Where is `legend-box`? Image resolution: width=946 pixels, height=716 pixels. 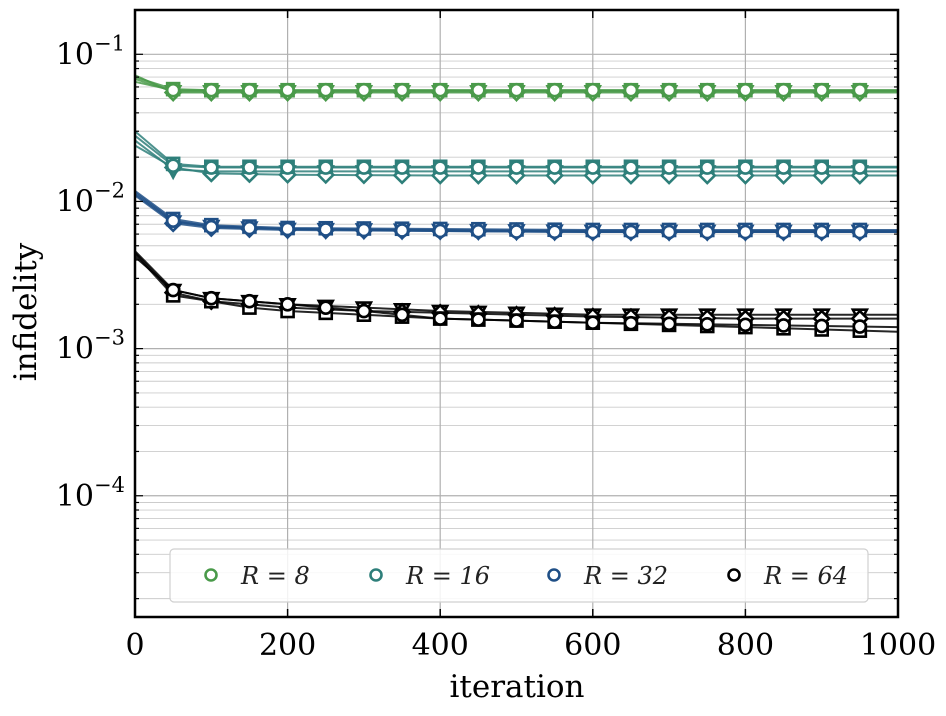 legend-box is located at coordinates (519, 575).